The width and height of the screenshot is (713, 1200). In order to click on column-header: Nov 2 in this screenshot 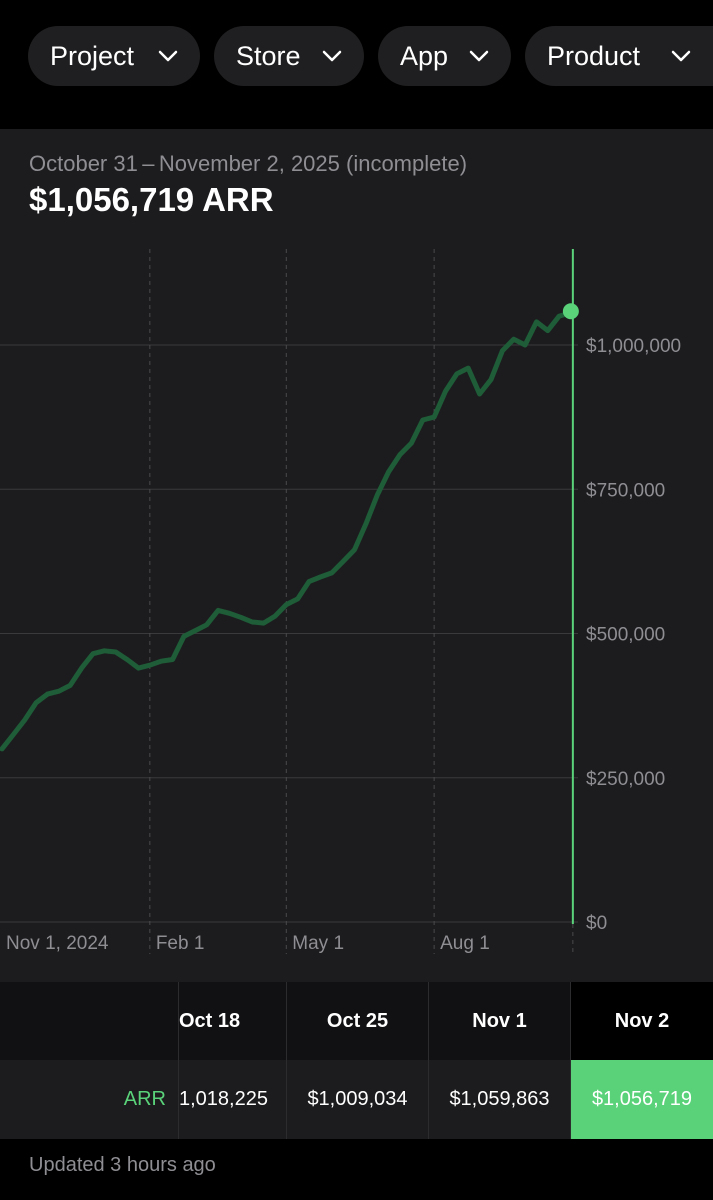, I will do `click(641, 1021)`.